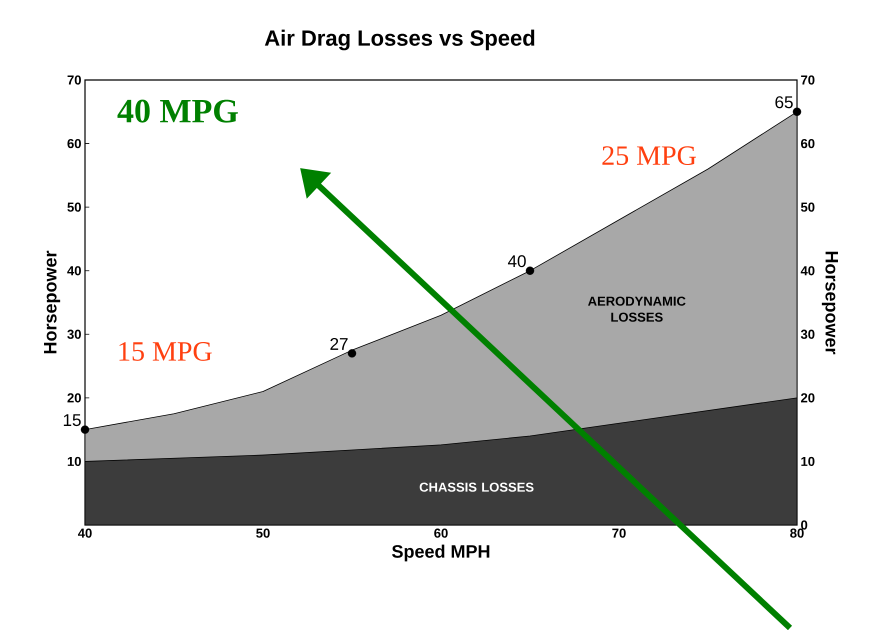 The image size is (870, 630). What do you see at coordinates (74, 207) in the screenshot?
I see `y-tick-label: 50` at bounding box center [74, 207].